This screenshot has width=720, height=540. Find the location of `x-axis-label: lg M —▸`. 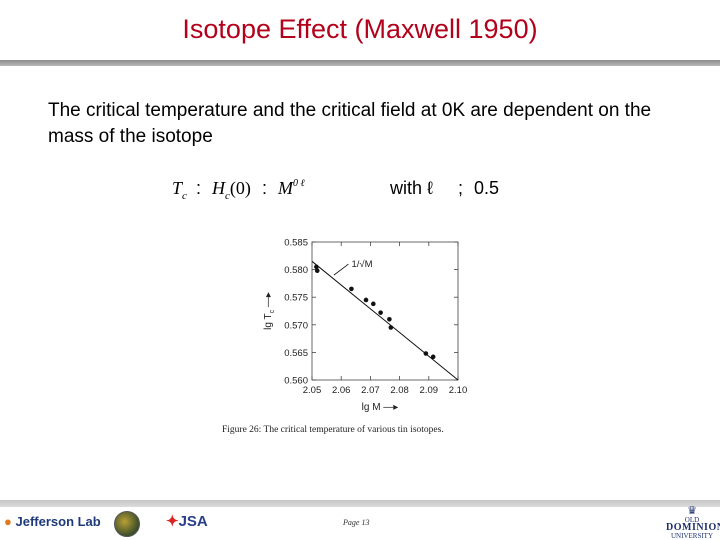

x-axis-label: lg M —▸ is located at coordinates (380, 407).